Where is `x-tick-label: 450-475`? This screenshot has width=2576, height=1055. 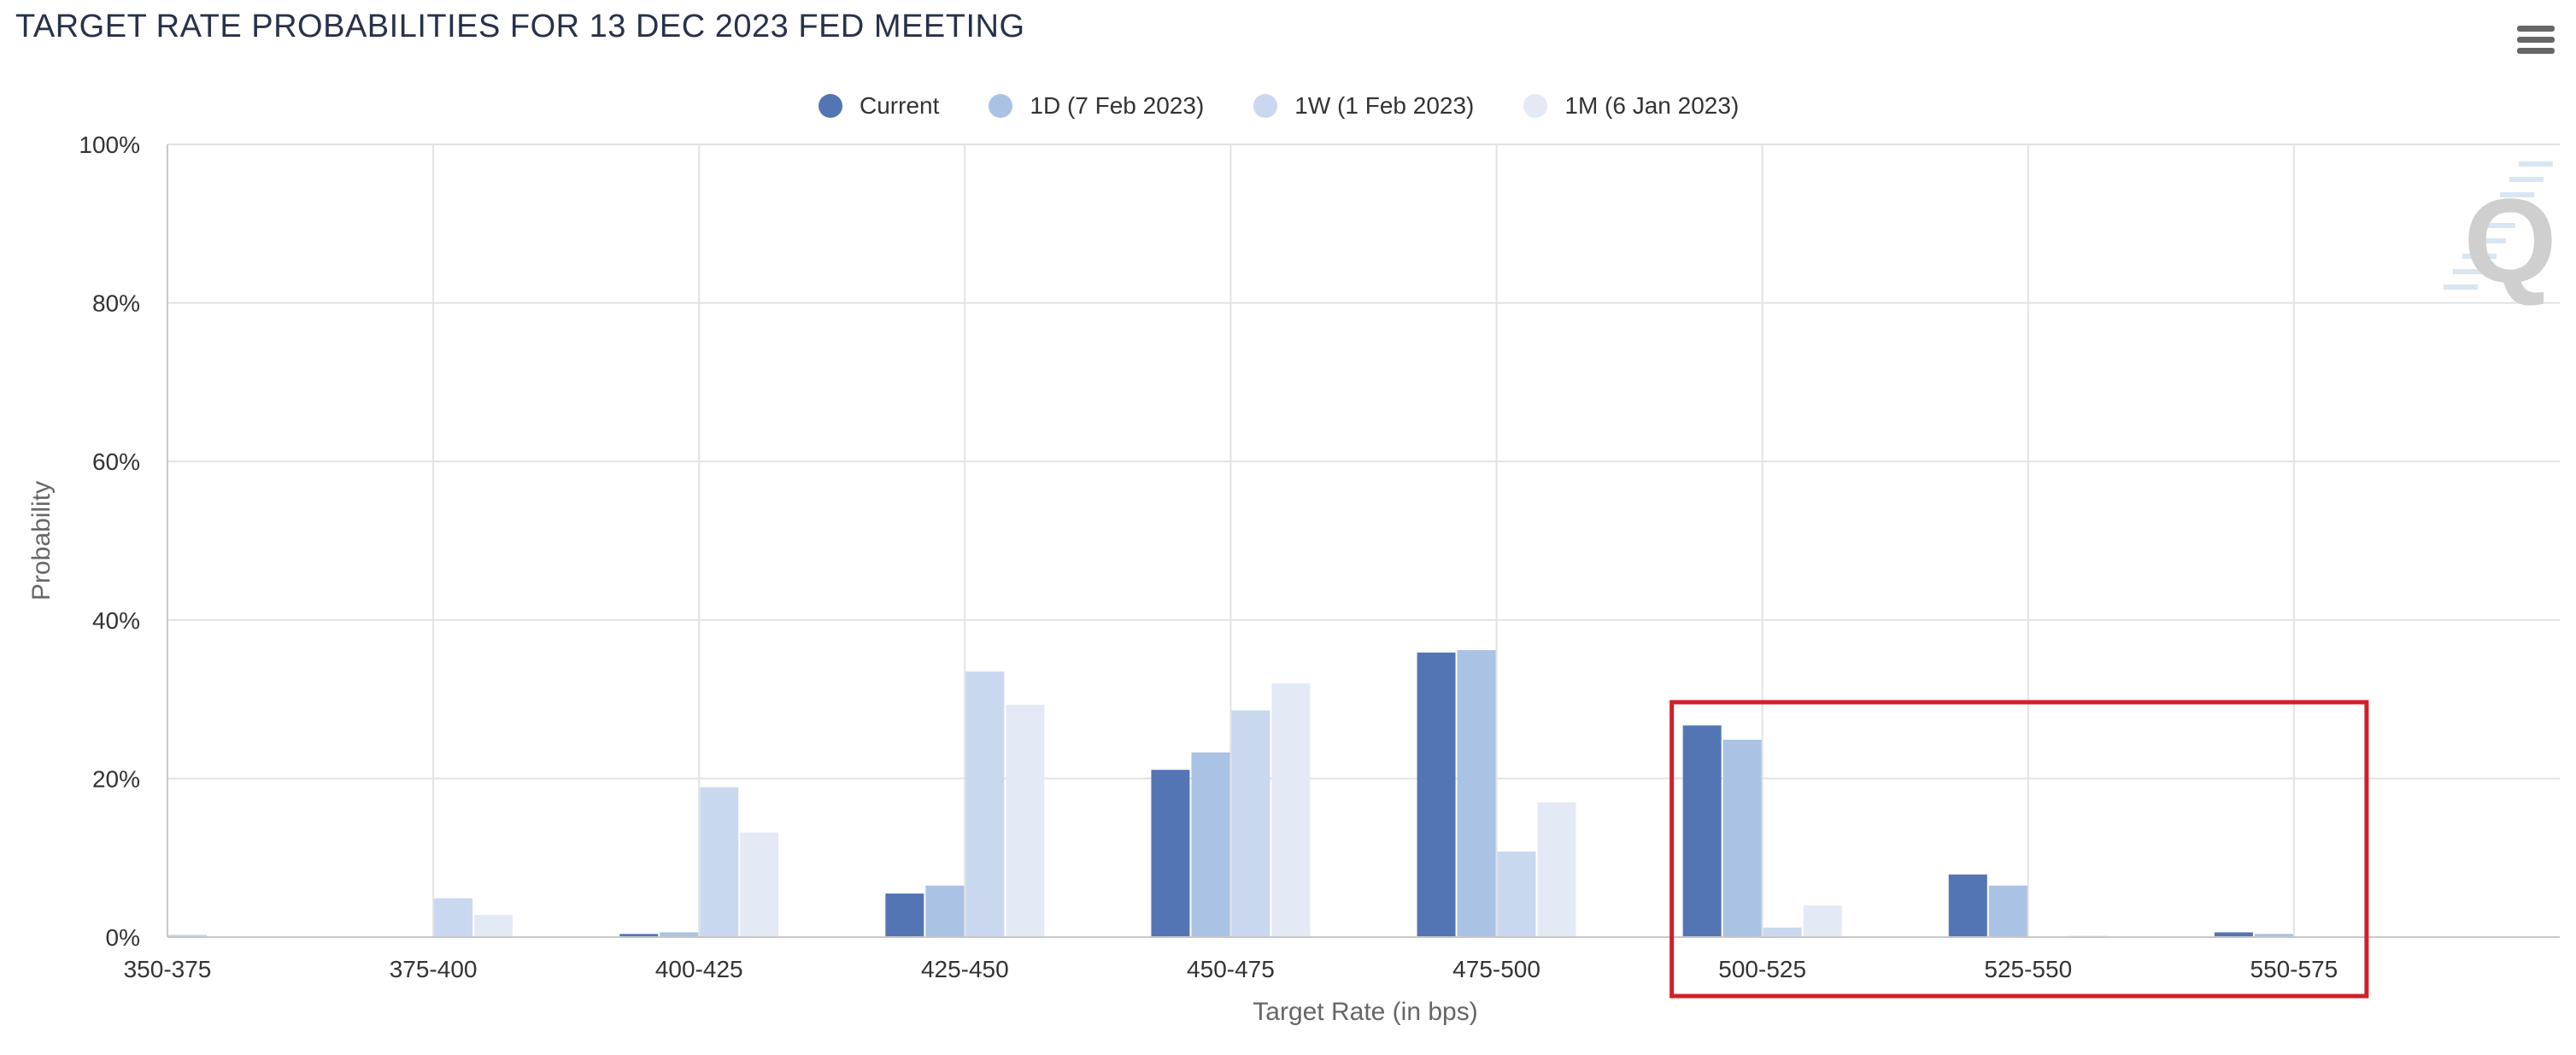 x-tick-label: 450-475 is located at coordinates (1231, 969).